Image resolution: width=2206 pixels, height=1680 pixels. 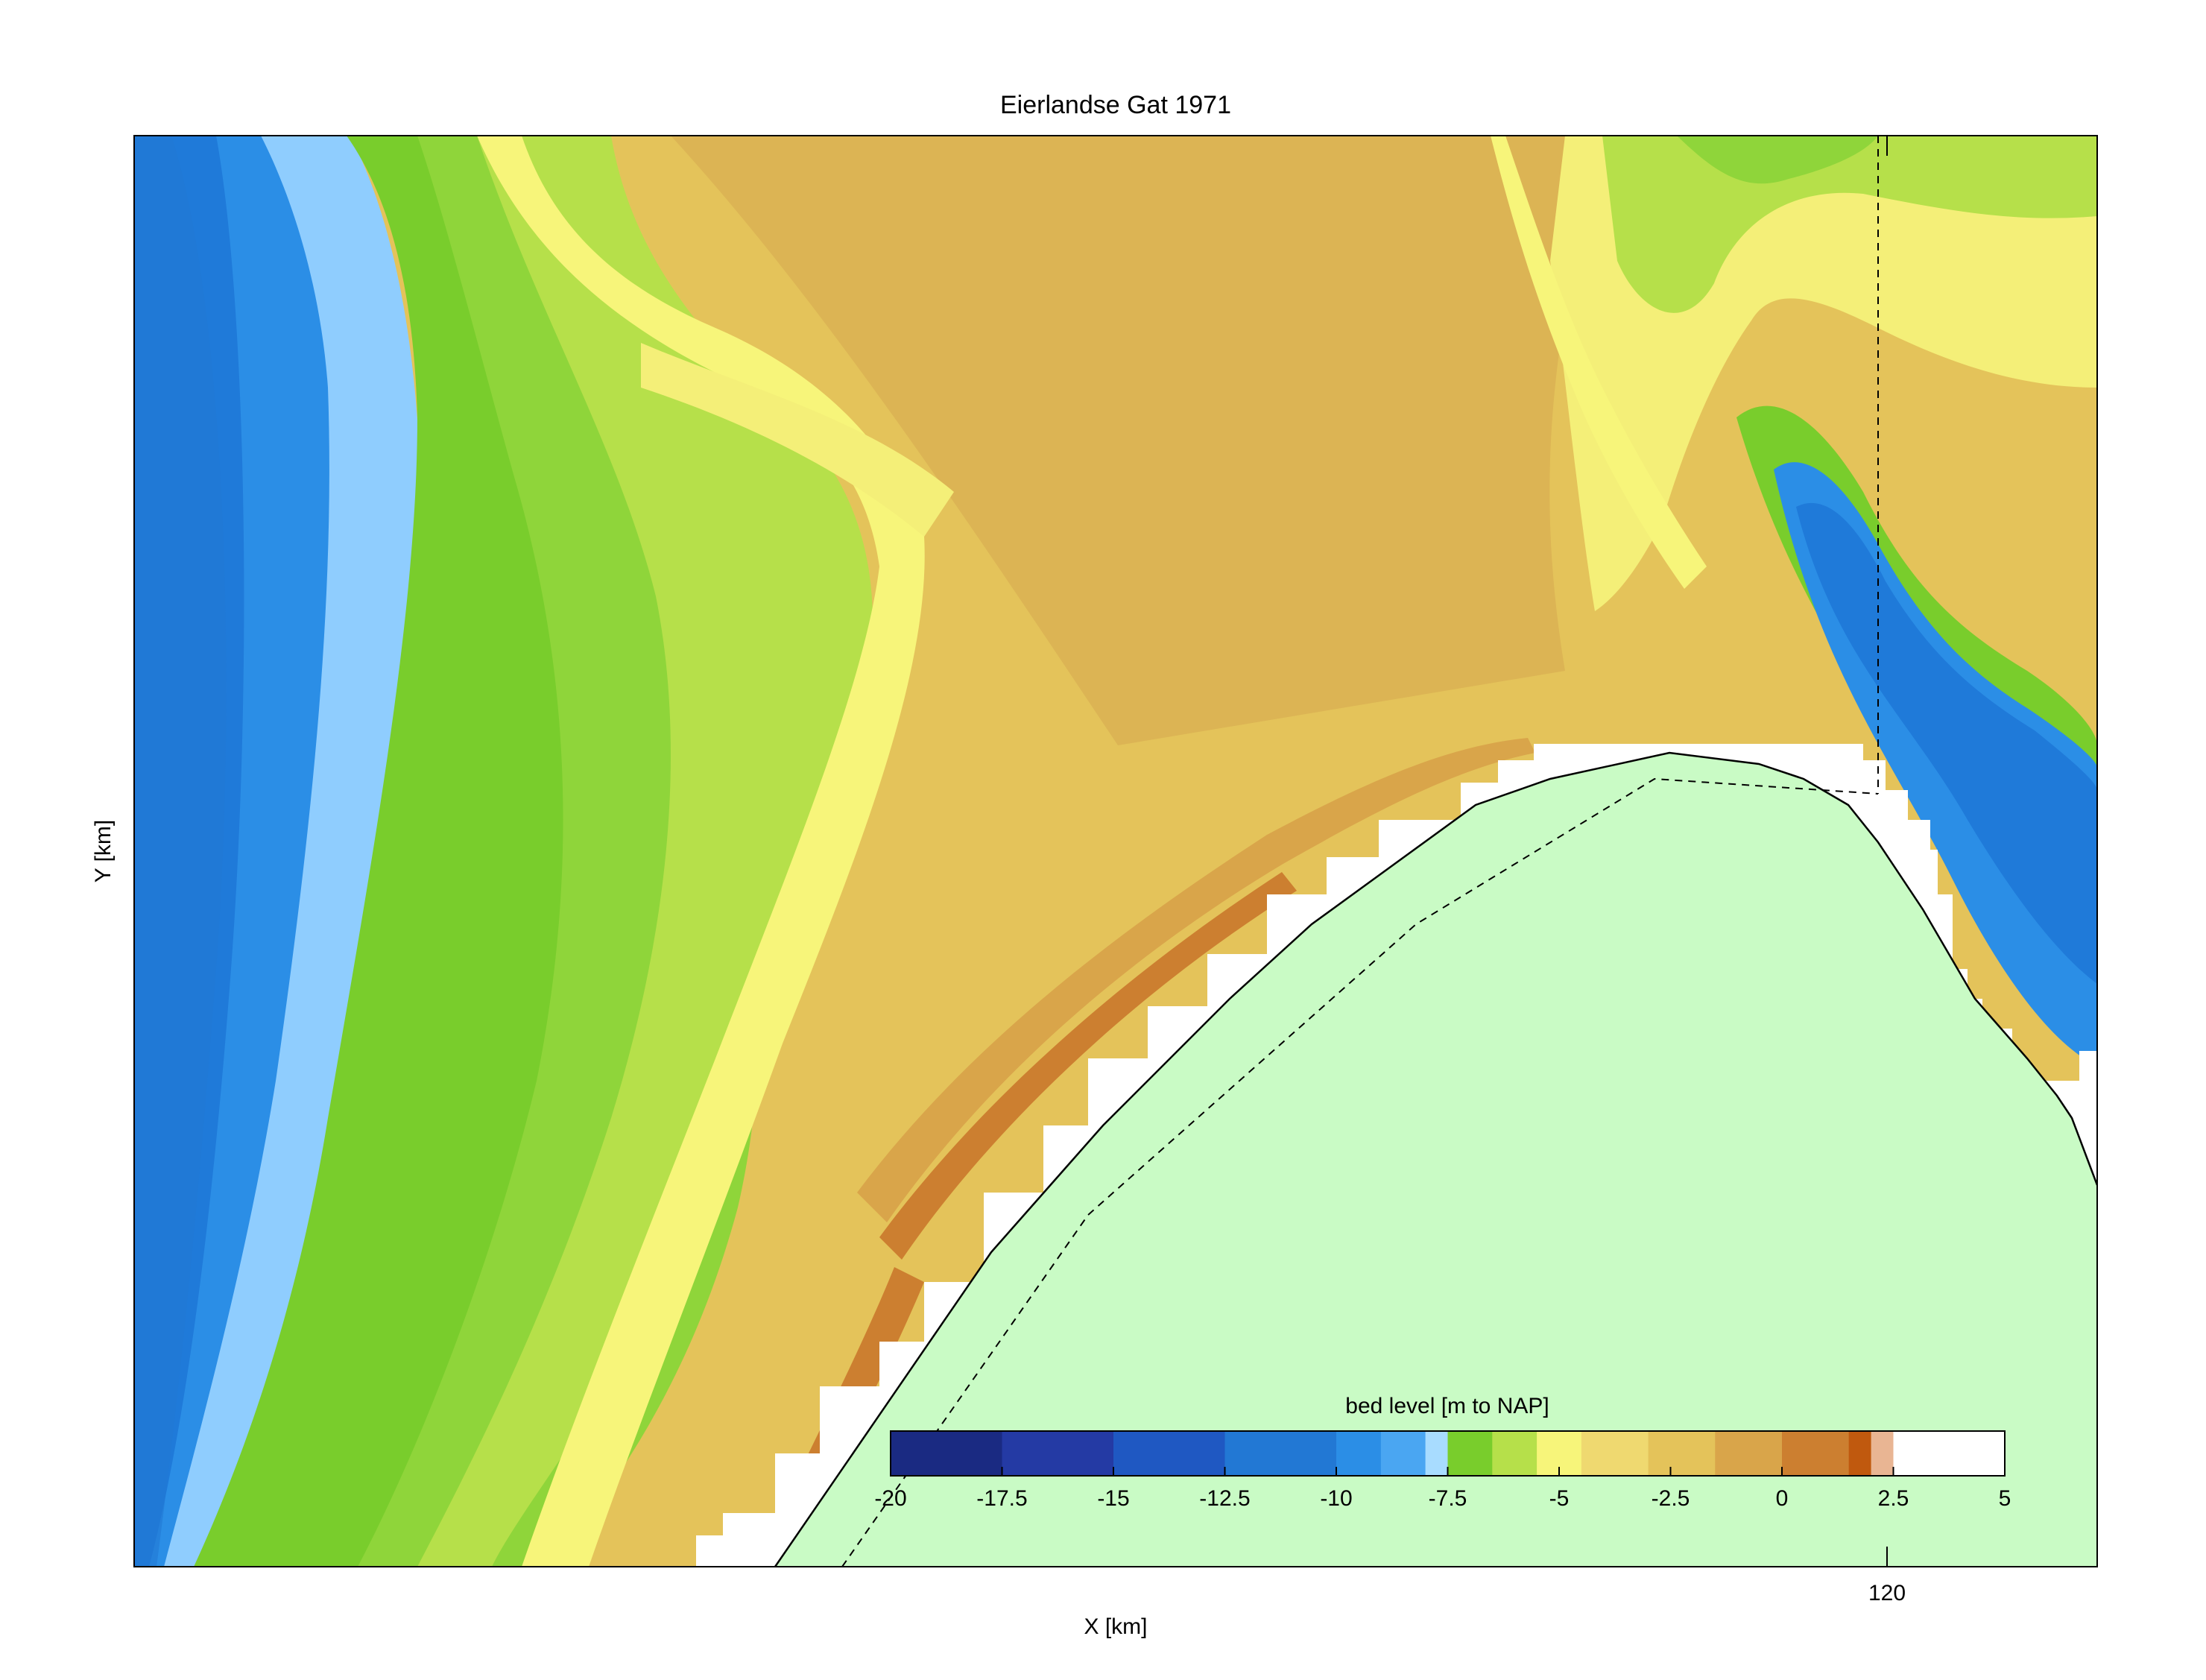 I want to click on colorbar-tick-label: -7.5, so click(x=1448, y=1498).